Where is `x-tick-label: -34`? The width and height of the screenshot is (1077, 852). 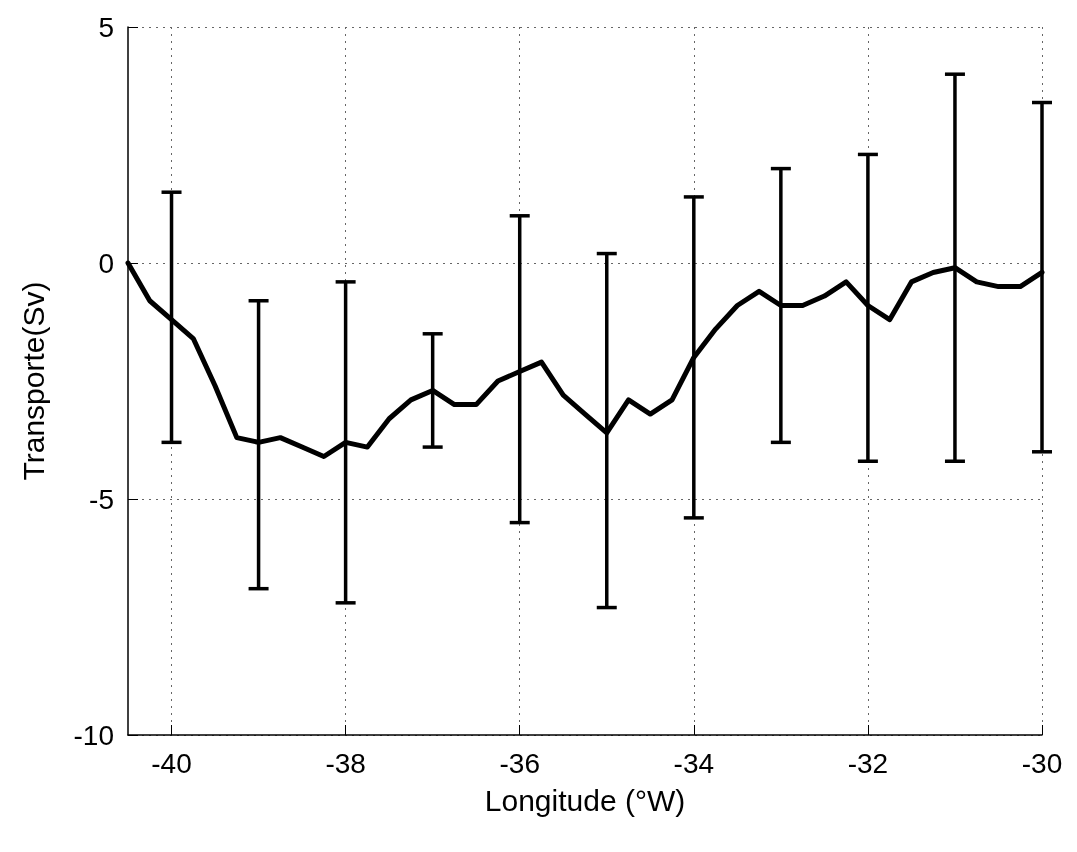
x-tick-label: -34 is located at coordinates (694, 763).